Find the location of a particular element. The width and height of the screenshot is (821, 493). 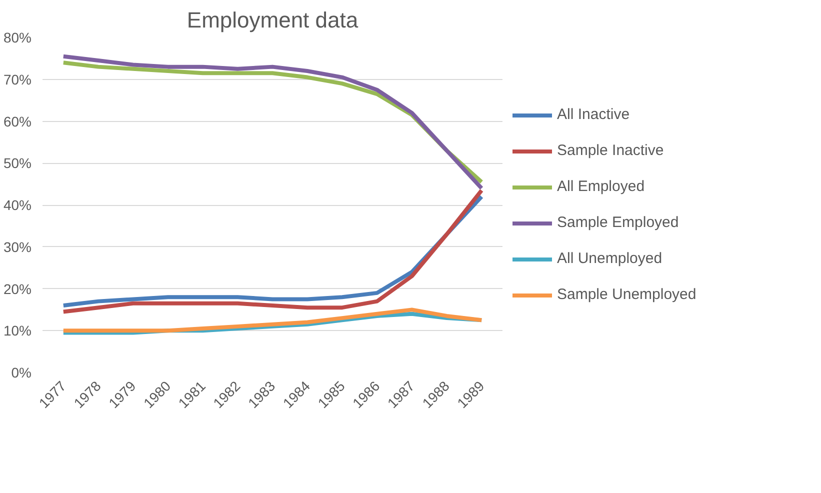

legend-label: All Employed is located at coordinates (601, 186).